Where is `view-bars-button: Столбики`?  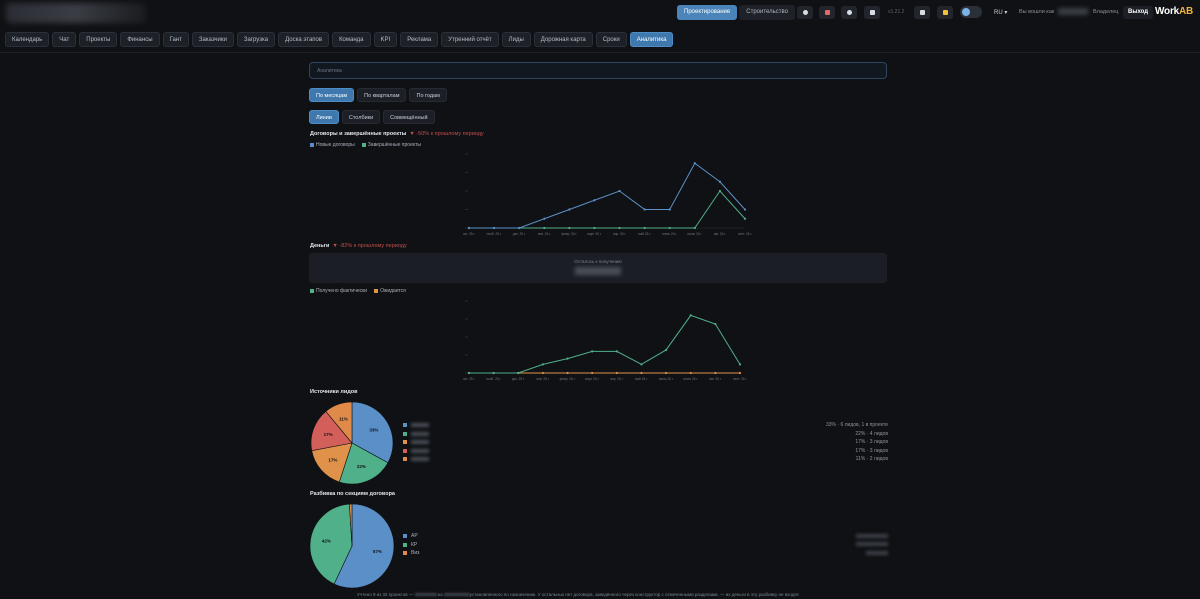
view-bars-button: Столбики is located at coordinates (361, 117).